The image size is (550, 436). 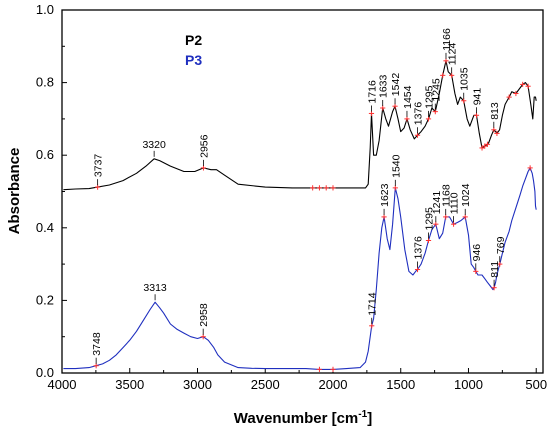 I want to click on x-axis-title: Wavenumber [cm-1], so click(x=303, y=418).